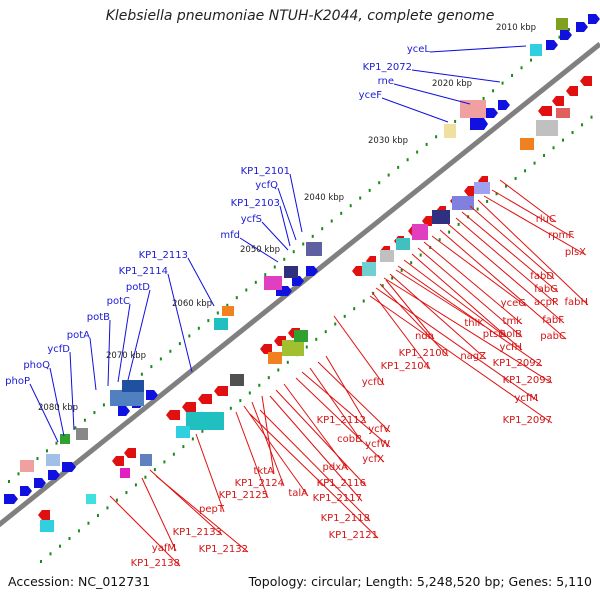 The width and height of the screenshot is (600, 604). Describe the element at coordinates (298, 493) in the screenshot. I see `gene-label: talA` at that location.